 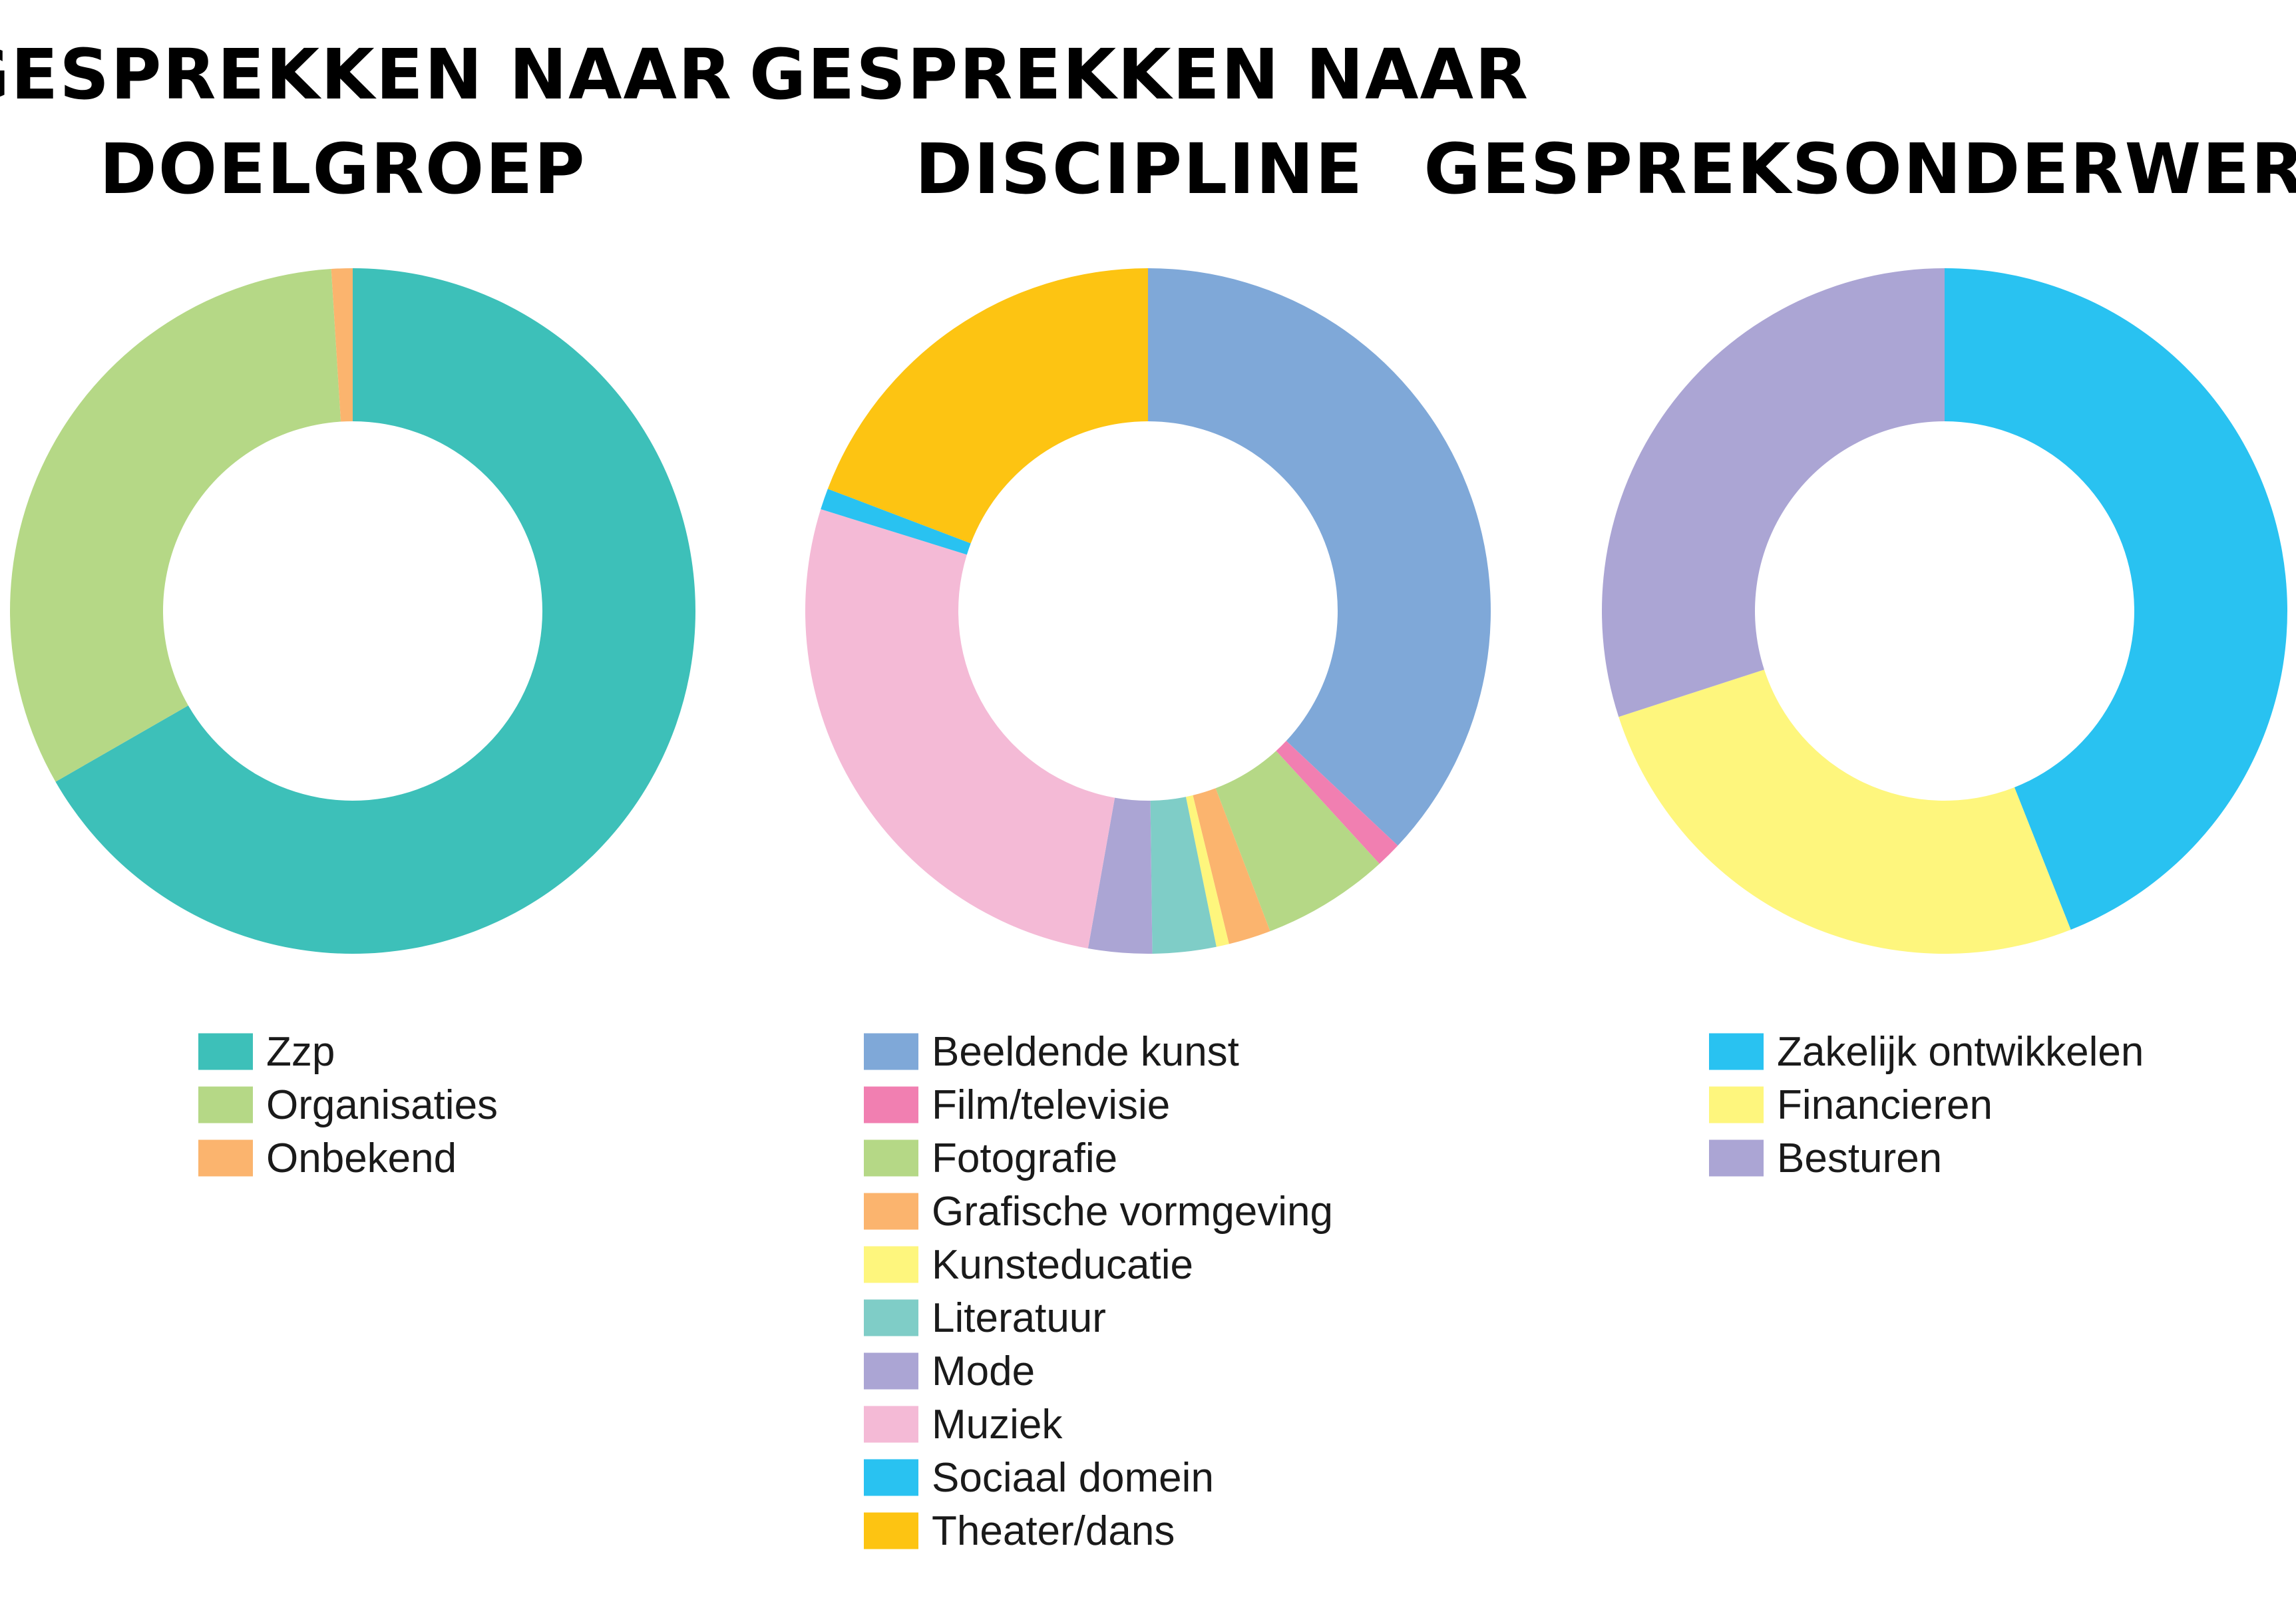 I want to click on donut-slice-besturen, so click(x=1773, y=492).